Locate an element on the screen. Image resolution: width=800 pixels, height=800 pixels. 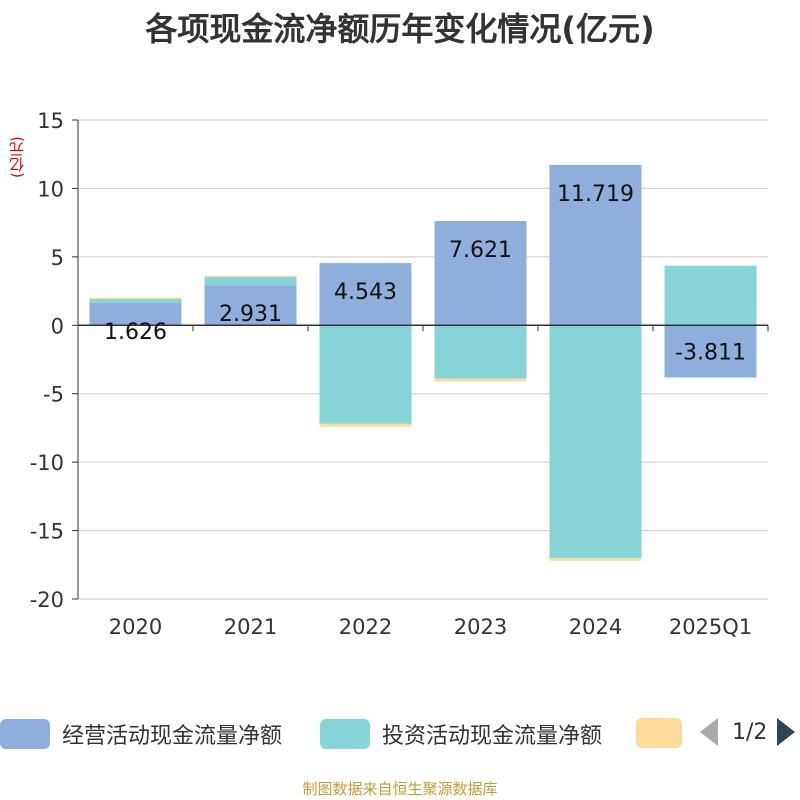
legend: 经营活动现金流量净额 投资活动现金流量净额 1/2 is located at coordinates (400, 736).